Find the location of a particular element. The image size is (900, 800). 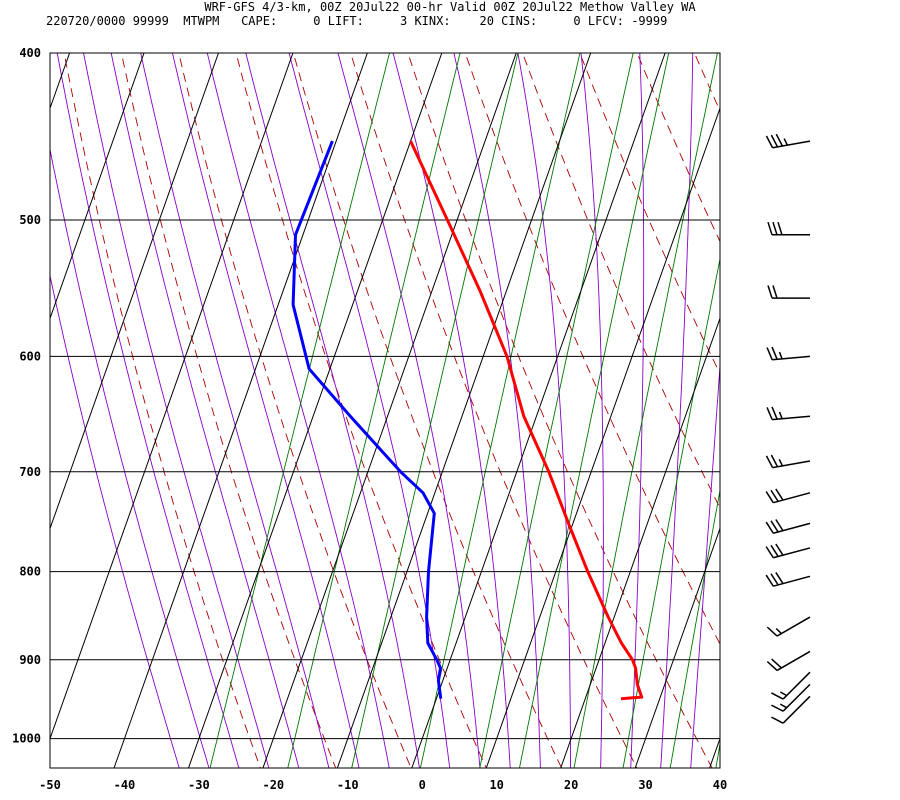

pressure-tick-label: 400 is located at coordinates (30, 53).